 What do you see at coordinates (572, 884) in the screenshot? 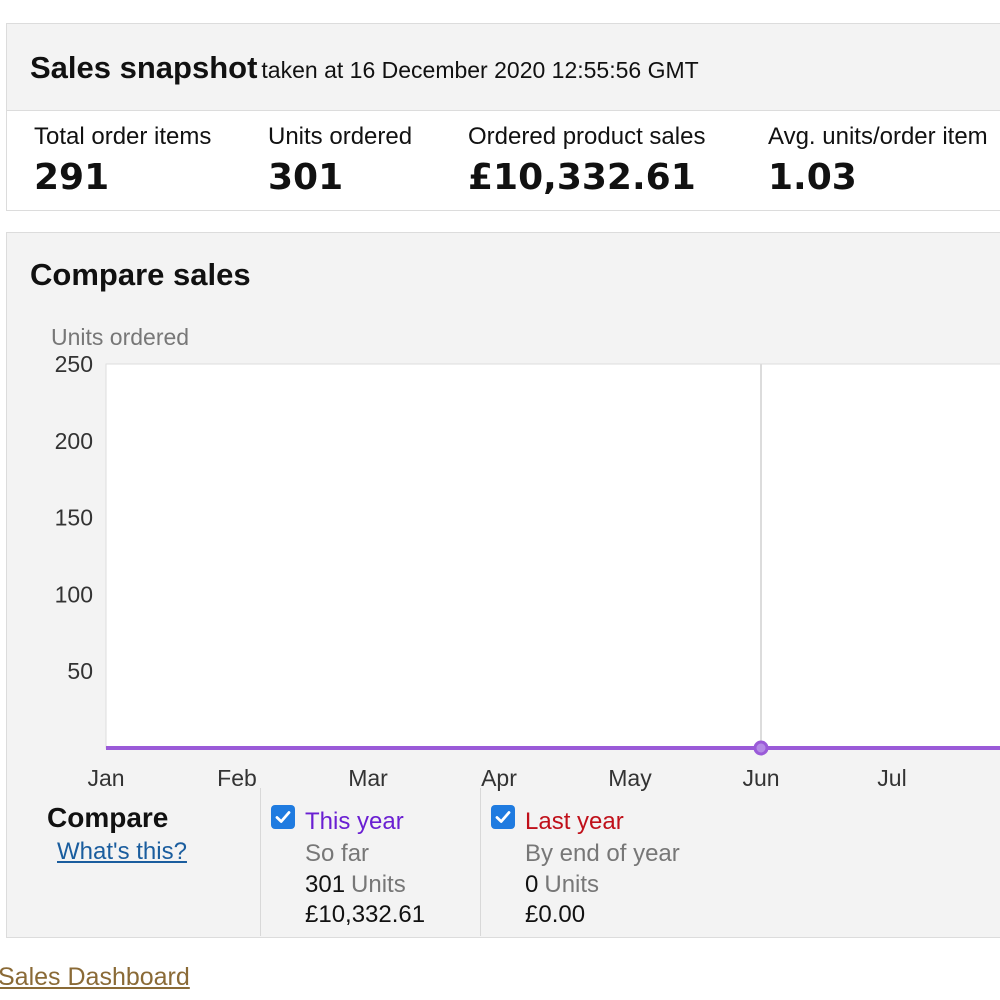
I see `last-year-units-word: Units` at bounding box center [572, 884].